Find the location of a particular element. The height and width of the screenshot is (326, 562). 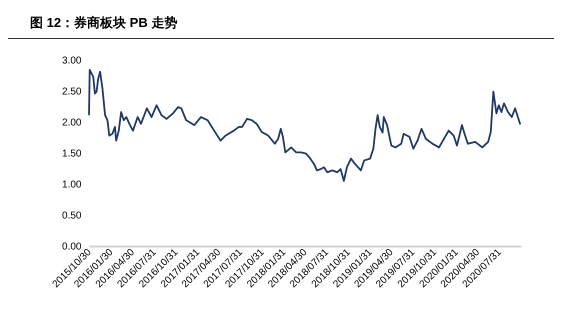

y-tick-label: 0.00 is located at coordinates (72, 247).